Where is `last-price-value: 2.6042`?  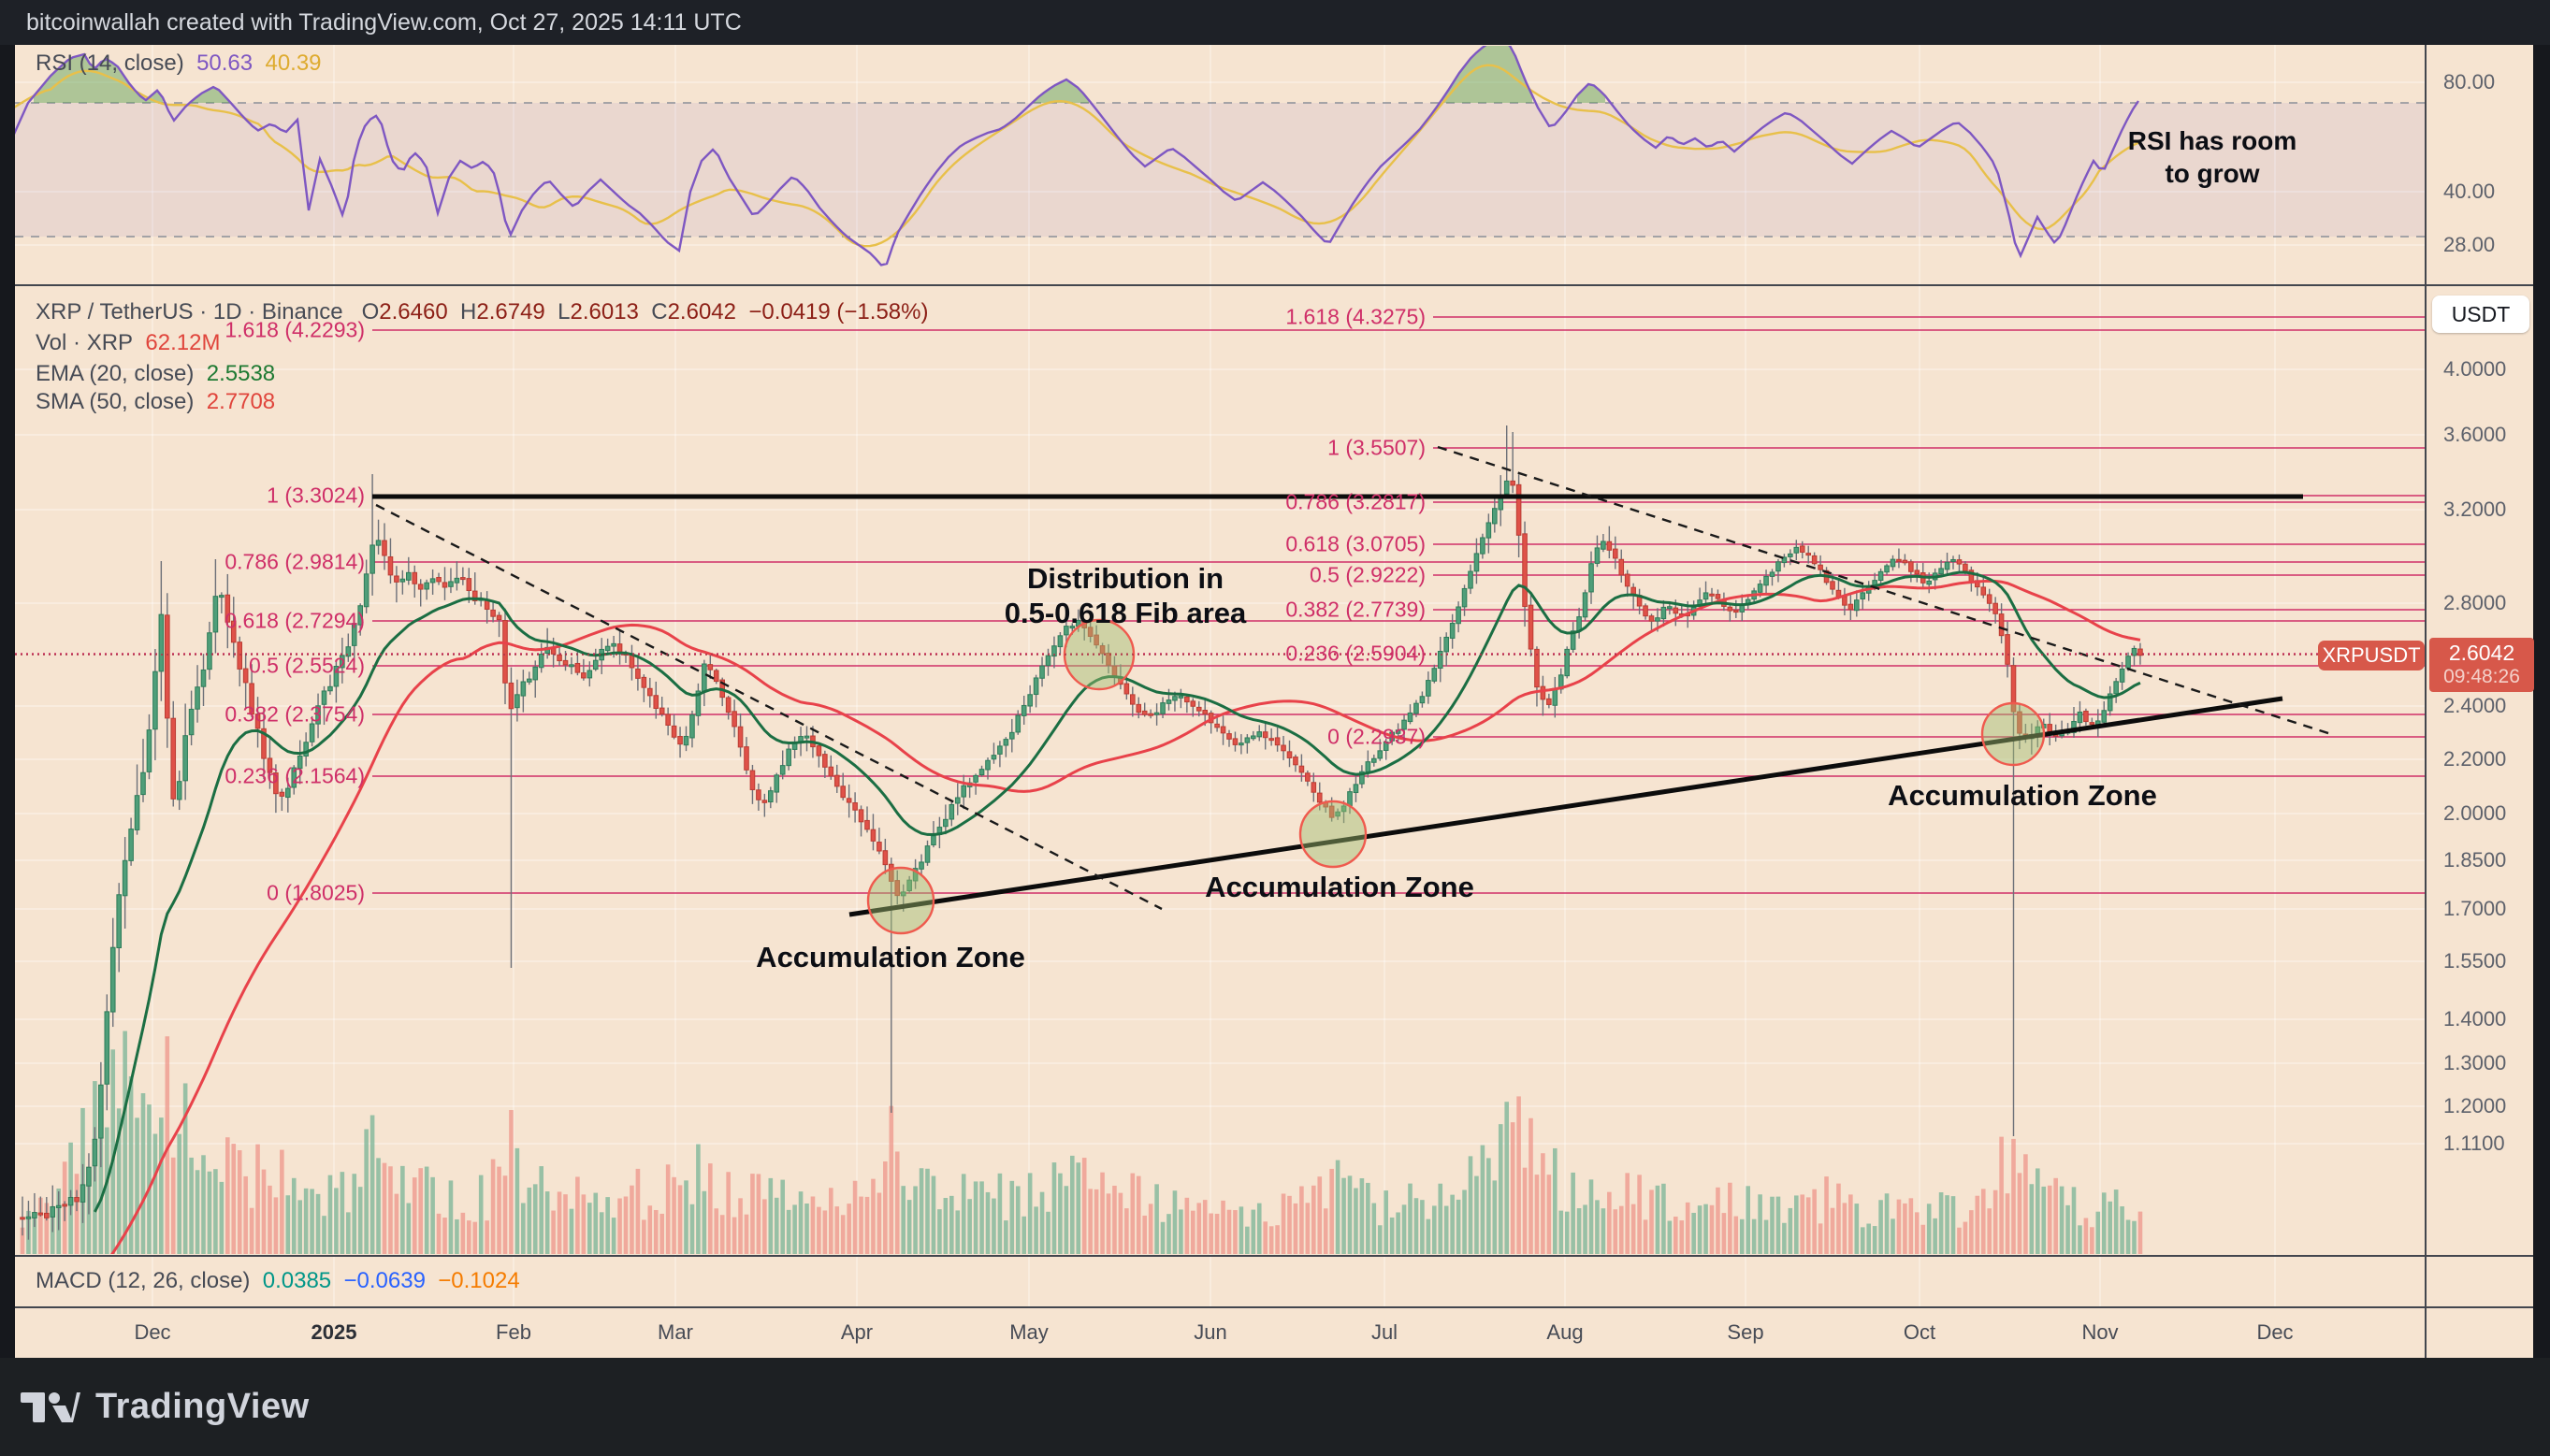 last-price-value: 2.6042 is located at coordinates (2481, 653).